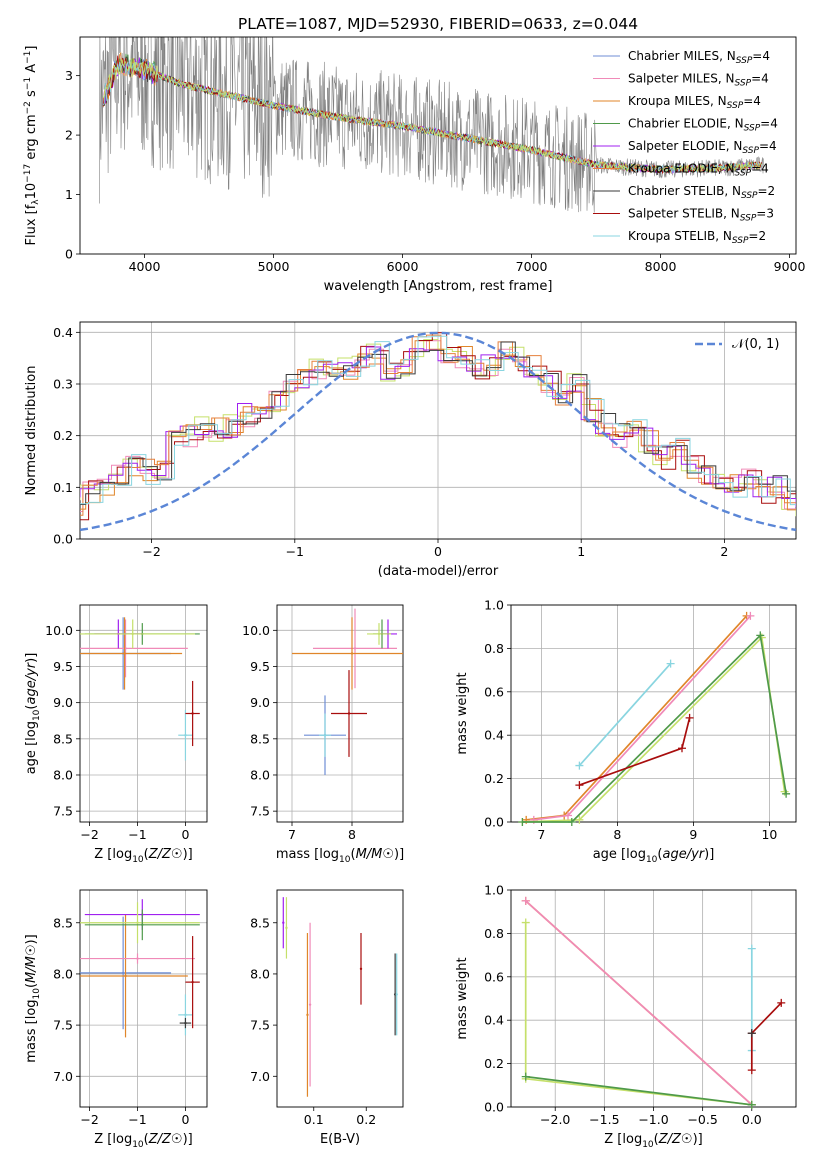  I want to click on mass_vs_Z-axes: −2 −1 0 7.0 7.5 8.0 8.5, so click(130, 1008).